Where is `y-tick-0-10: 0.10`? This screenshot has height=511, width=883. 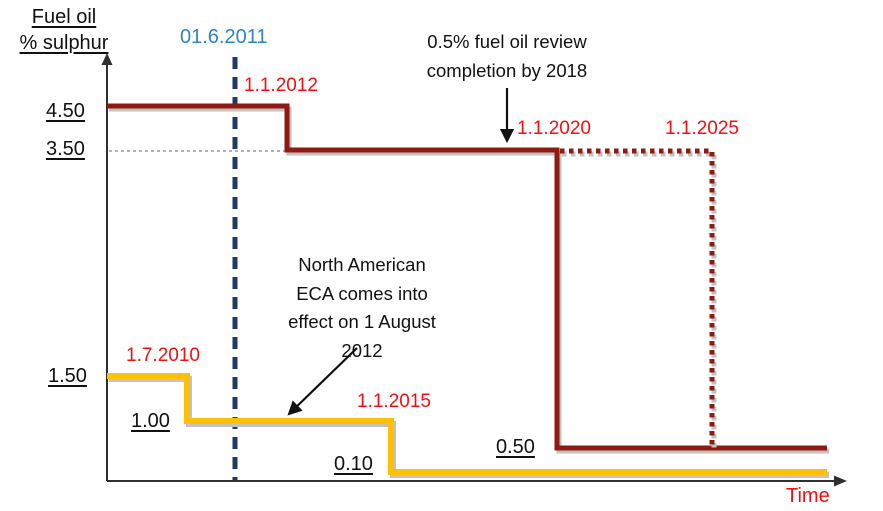 y-tick-0-10: 0.10 is located at coordinates (353, 464).